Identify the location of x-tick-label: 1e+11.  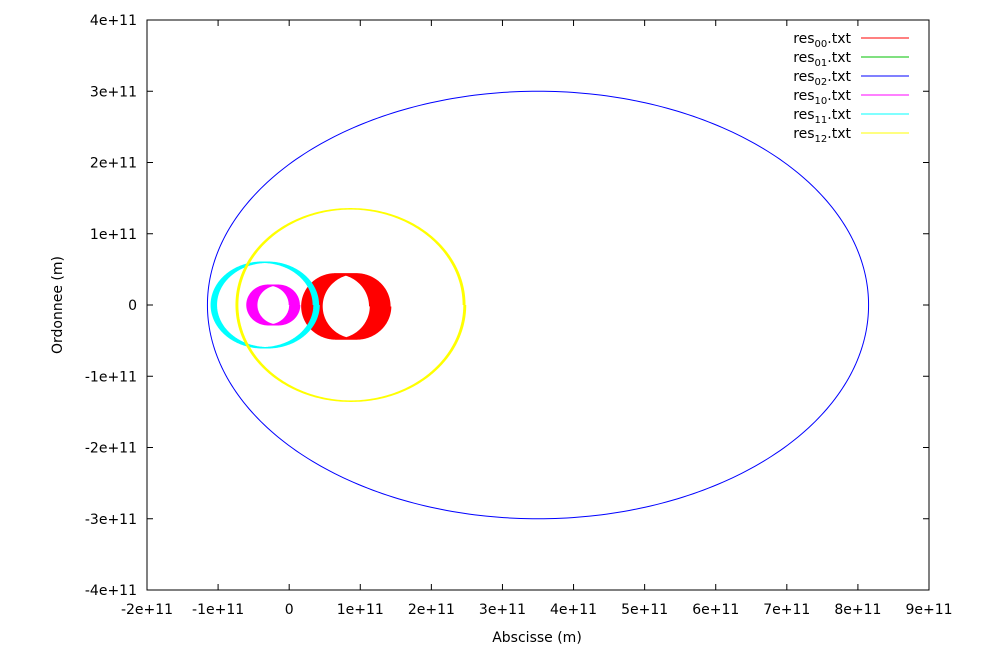
(360, 610).